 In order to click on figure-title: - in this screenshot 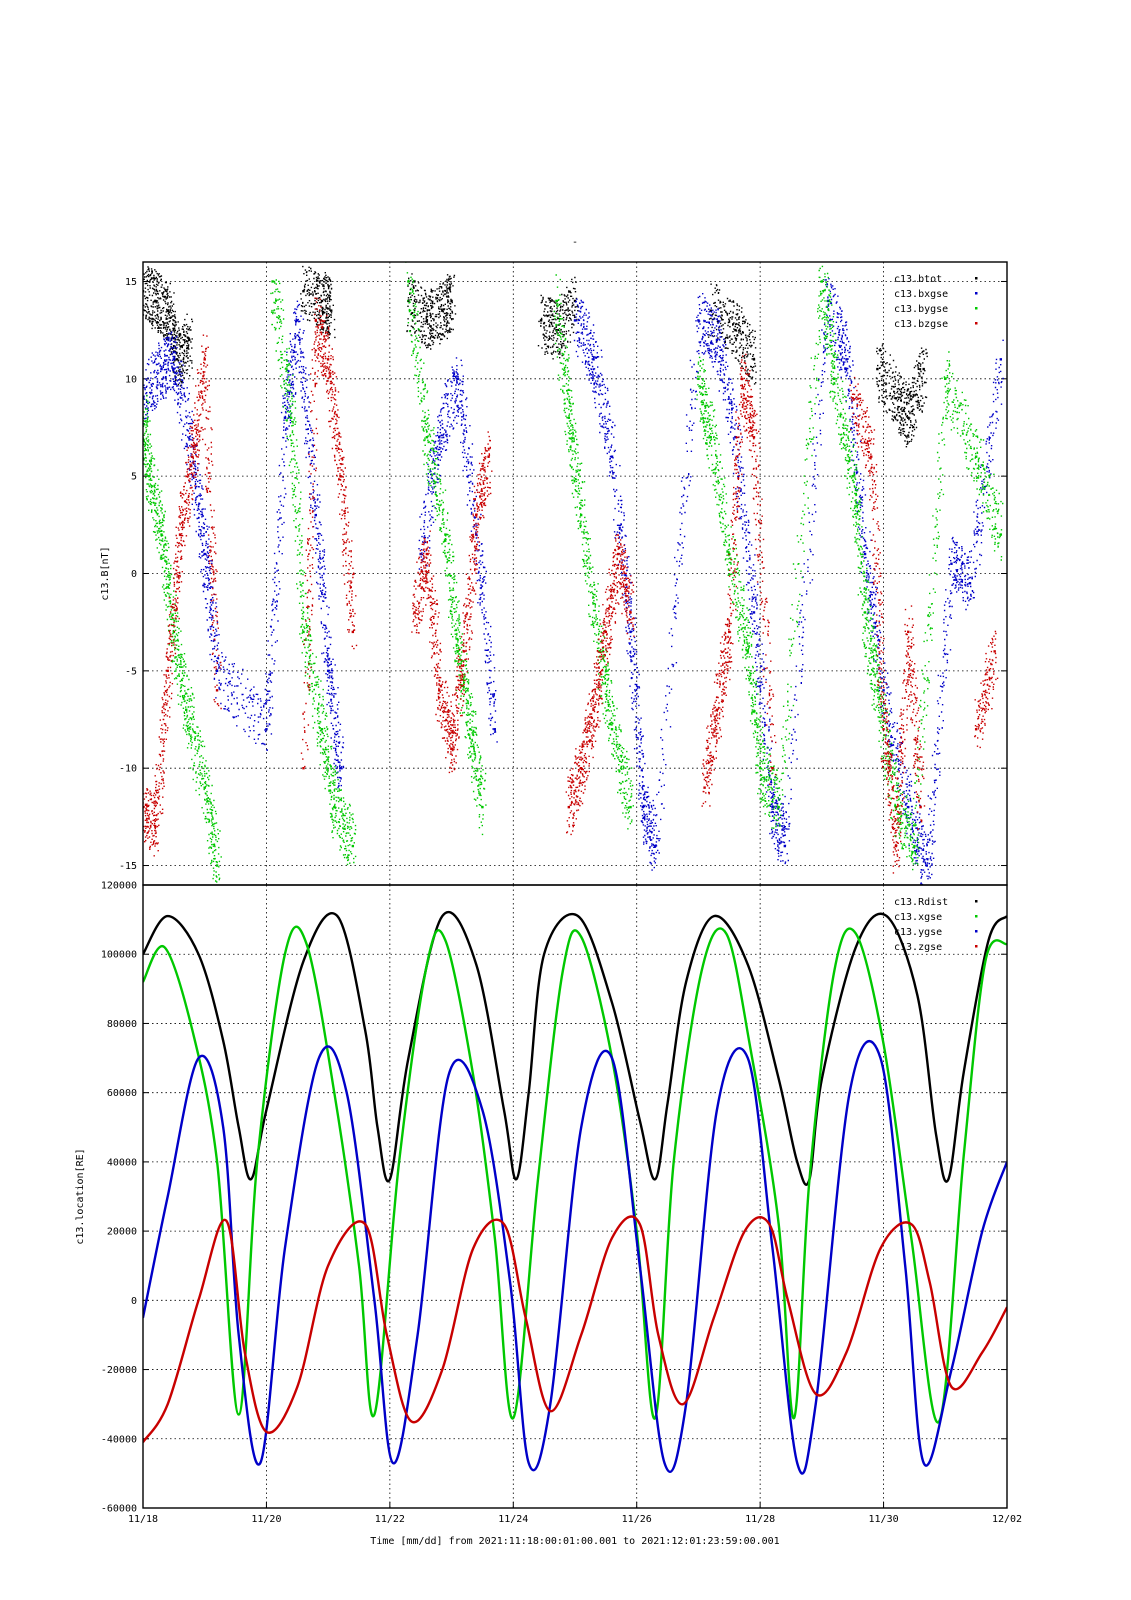, I will do `click(575, 242)`.